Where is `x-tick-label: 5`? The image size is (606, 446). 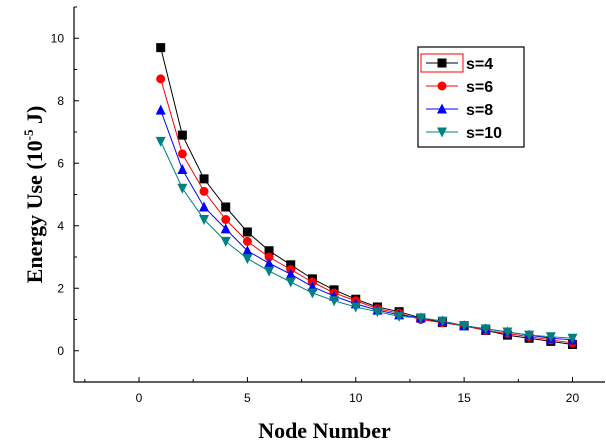
x-tick-label: 5 is located at coordinates (247, 398).